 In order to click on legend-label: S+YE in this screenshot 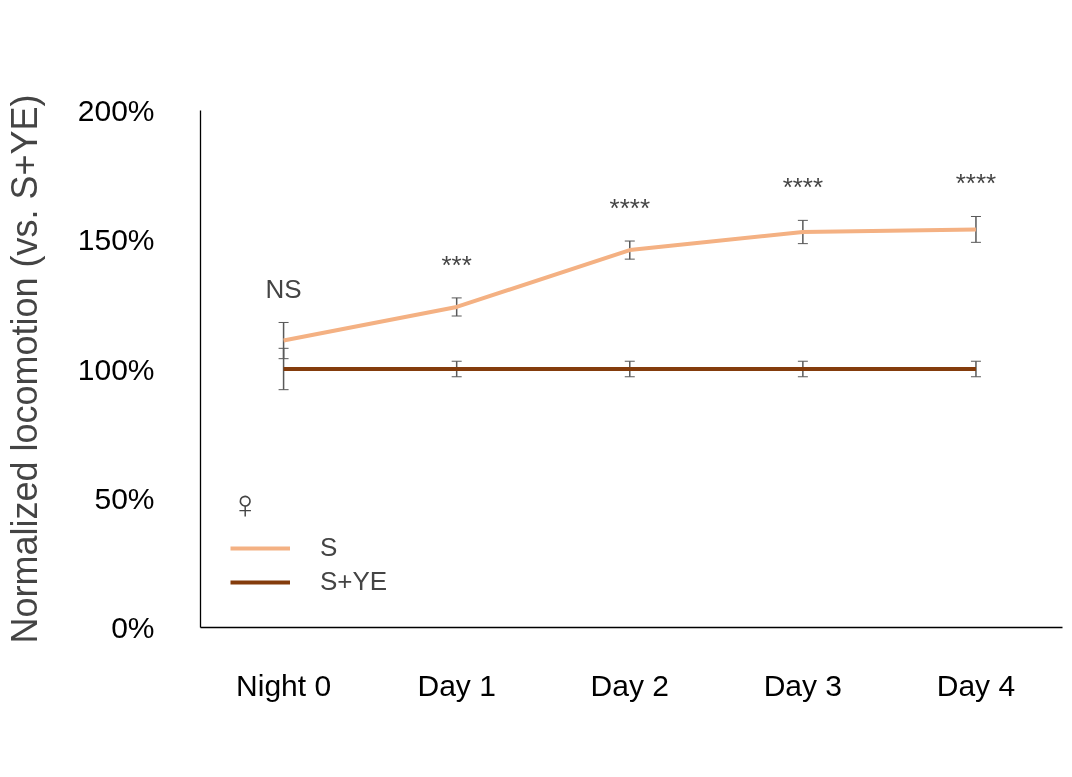, I will do `click(354, 581)`.